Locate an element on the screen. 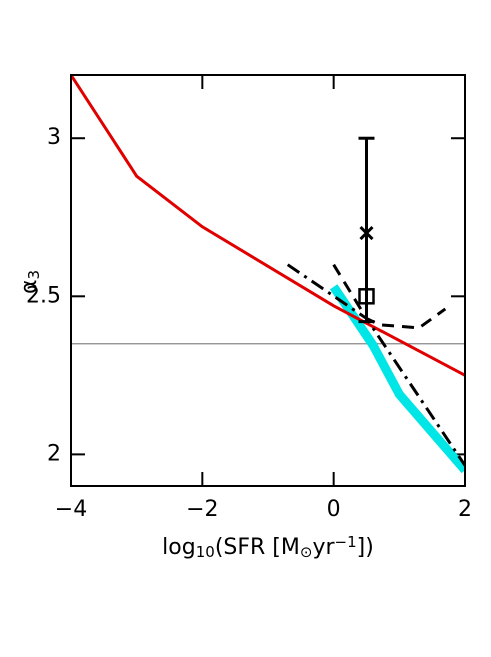 The height and width of the screenshot is (657, 491). x-label-part: 10 is located at coordinates (205, 552).